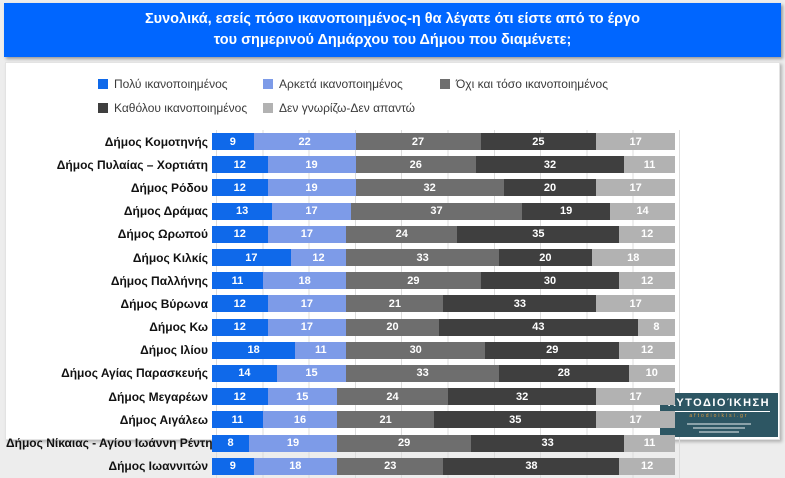 Image resolution: width=785 pixels, height=478 pixels. I want to click on stacked-bar: 13 17 37 19 14, so click(443, 211).